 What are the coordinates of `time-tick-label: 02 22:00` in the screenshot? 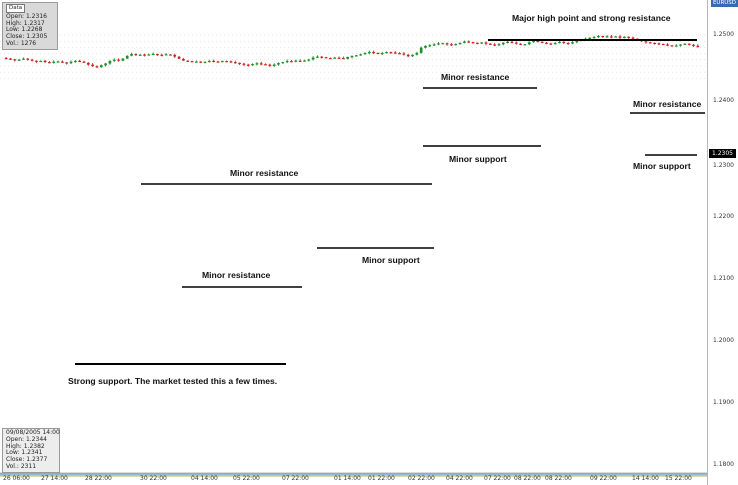 It's located at (421, 478).